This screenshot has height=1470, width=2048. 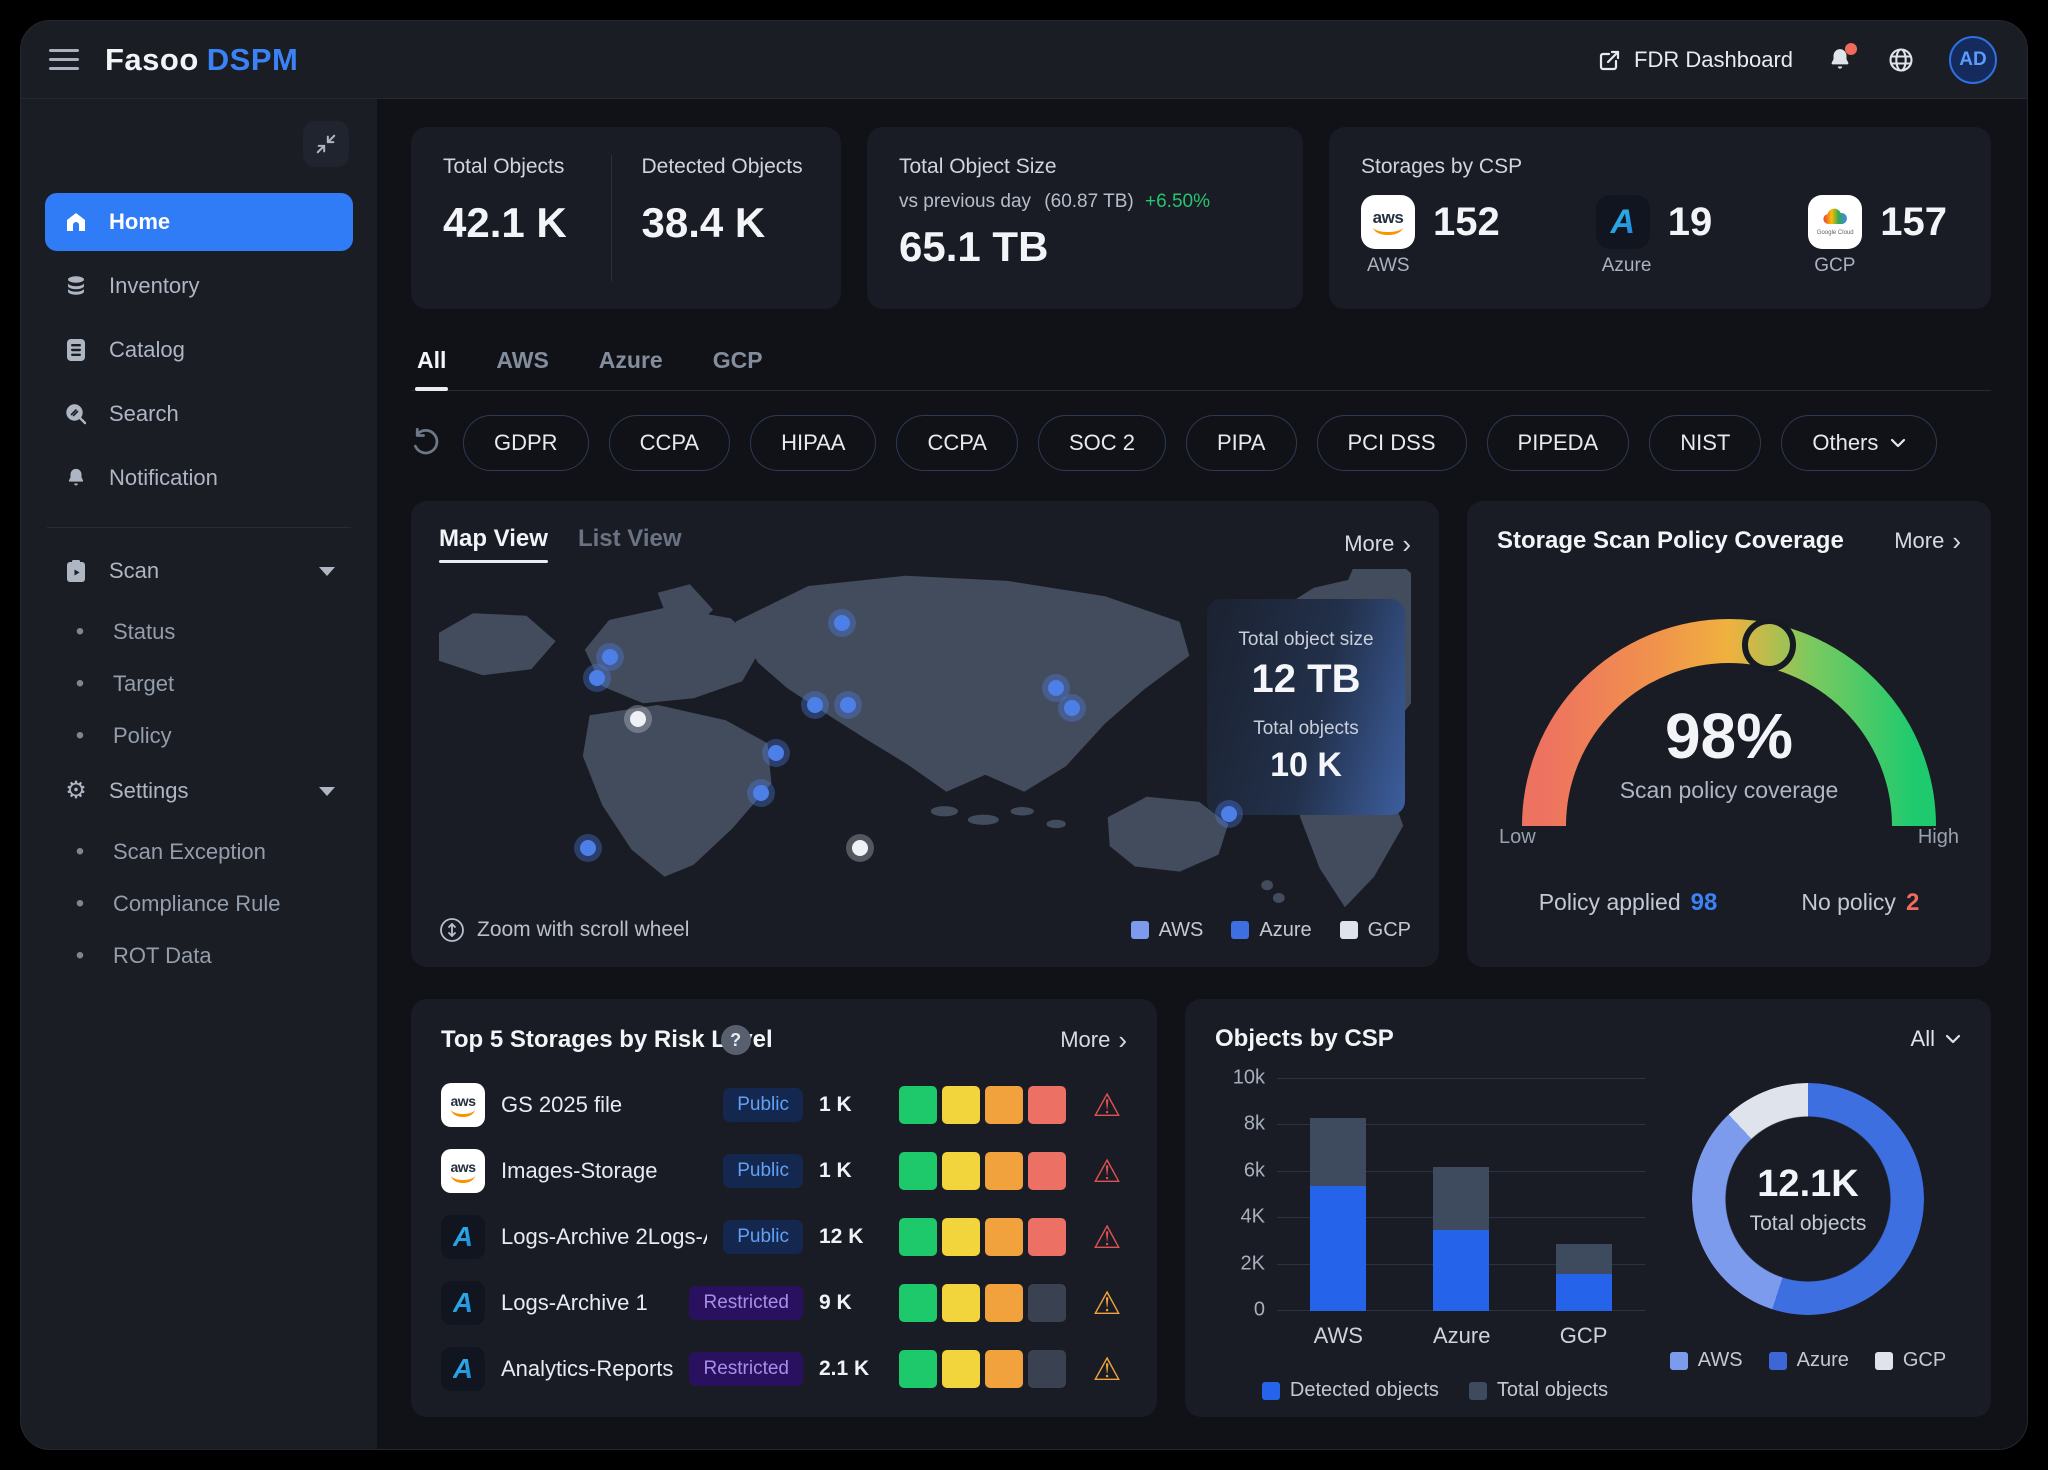 I want to click on more-label: More, so click(x=1085, y=1039).